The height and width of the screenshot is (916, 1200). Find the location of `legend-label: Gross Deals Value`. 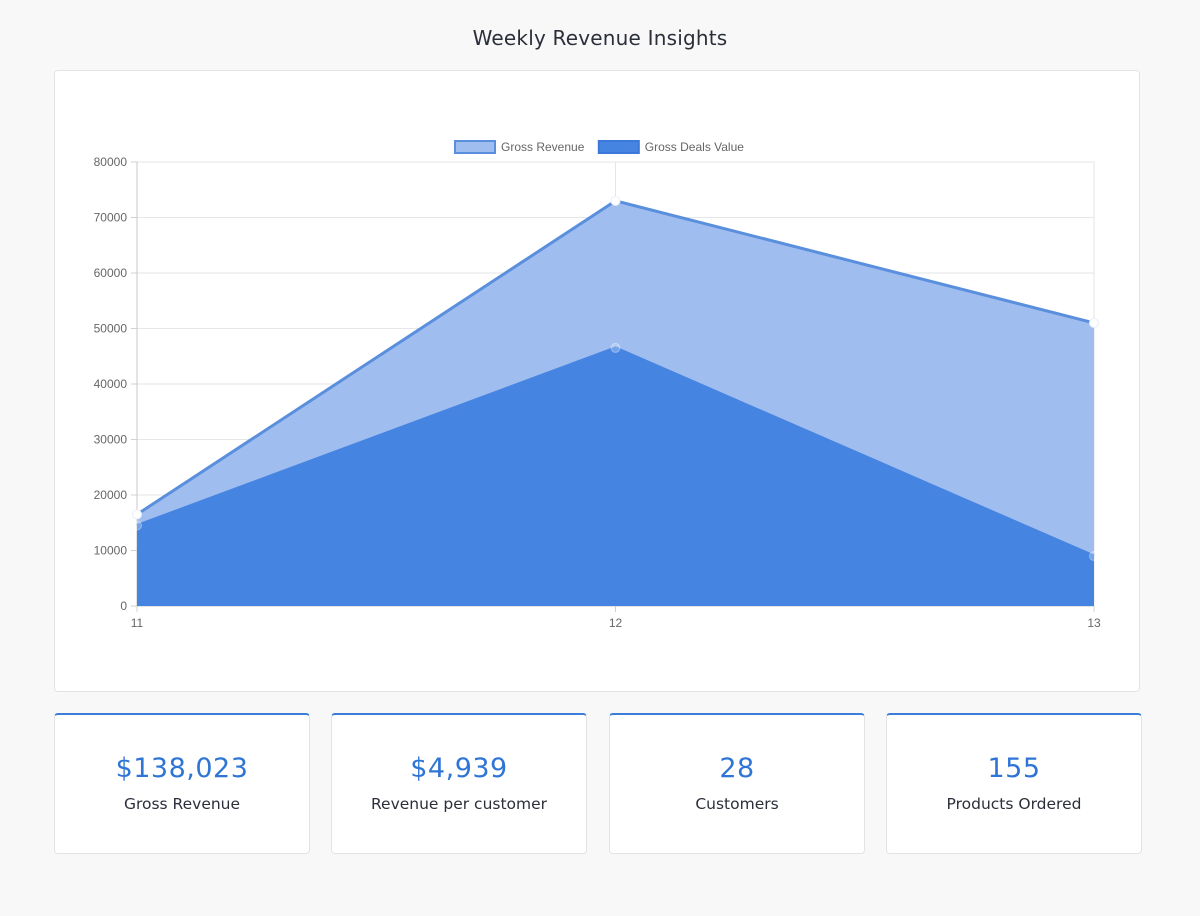

legend-label: Gross Deals Value is located at coordinates (694, 147).